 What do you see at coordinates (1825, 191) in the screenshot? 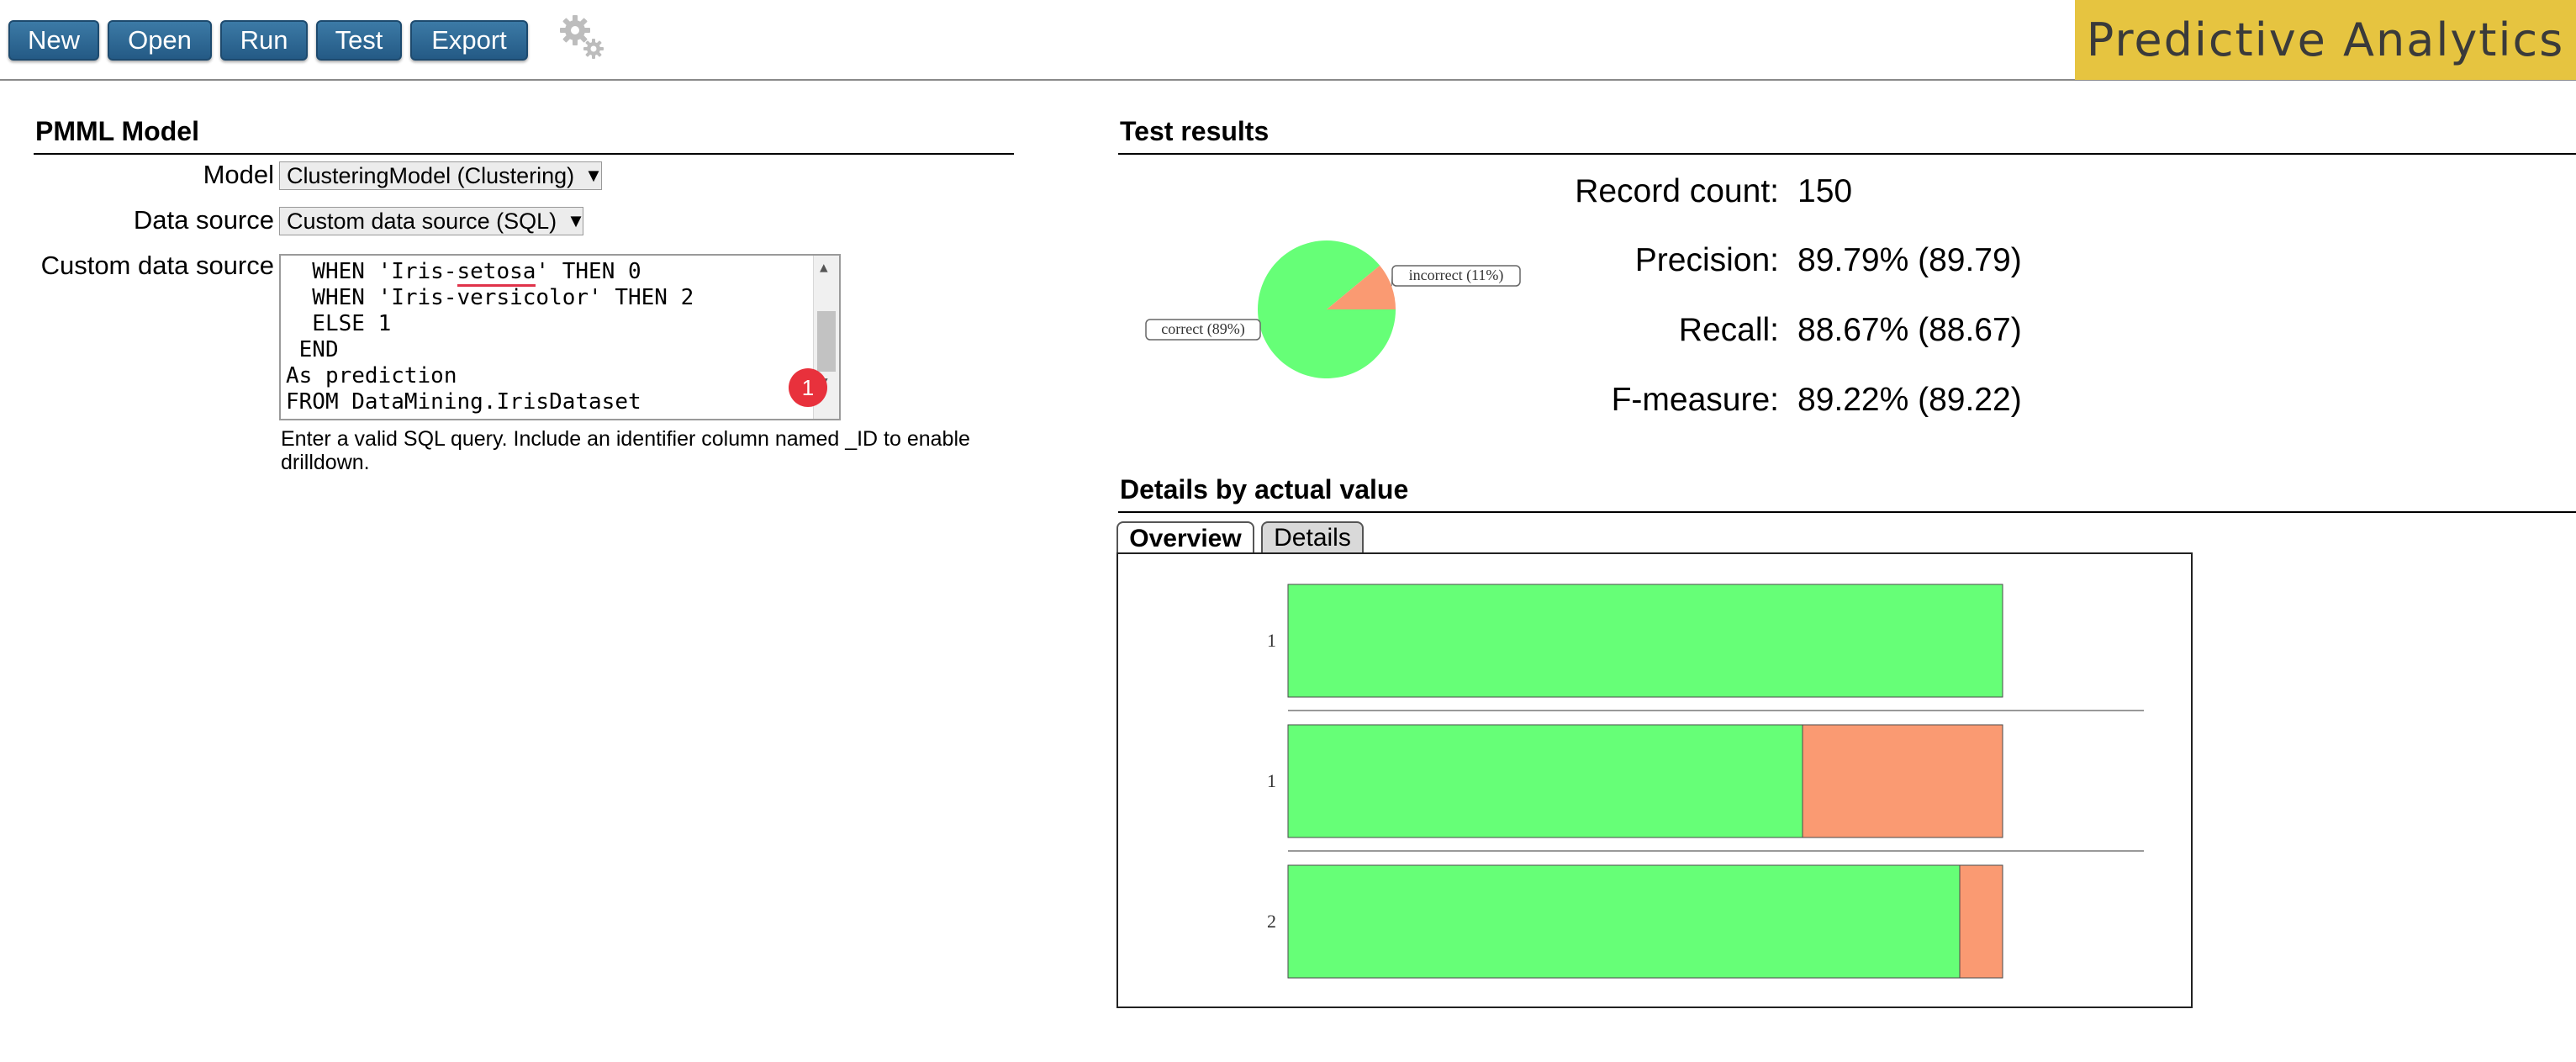
I see `record-count-value: 150` at bounding box center [1825, 191].